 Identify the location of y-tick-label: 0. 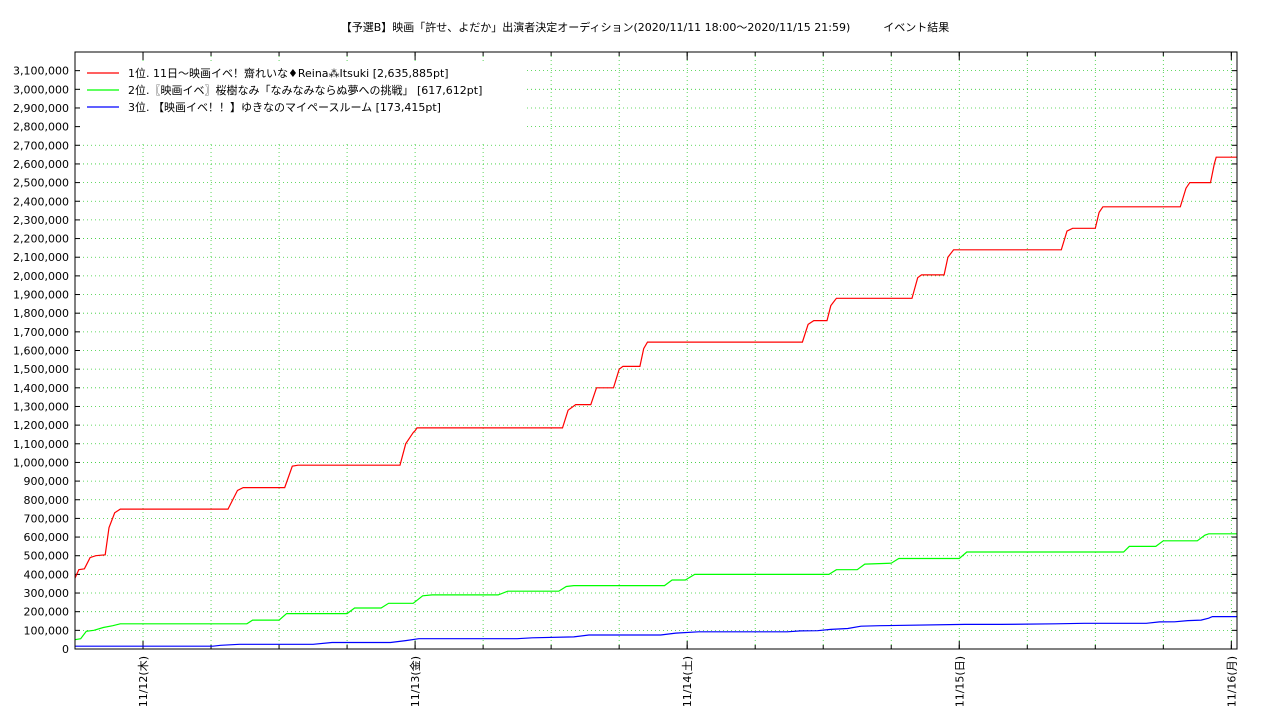
(65, 649).